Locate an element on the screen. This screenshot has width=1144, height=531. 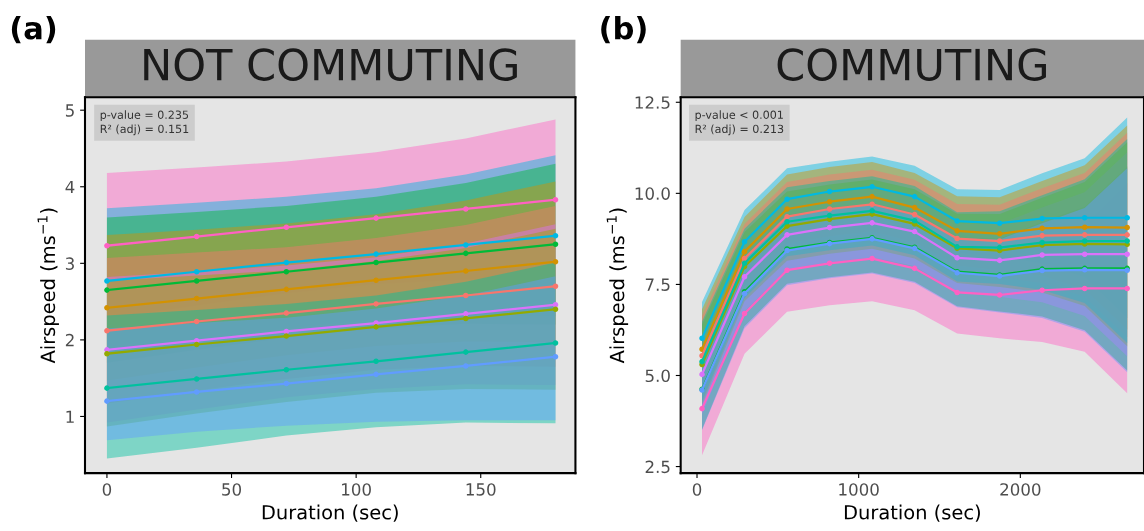
y-tick-label: 2 is located at coordinates (69, 340).